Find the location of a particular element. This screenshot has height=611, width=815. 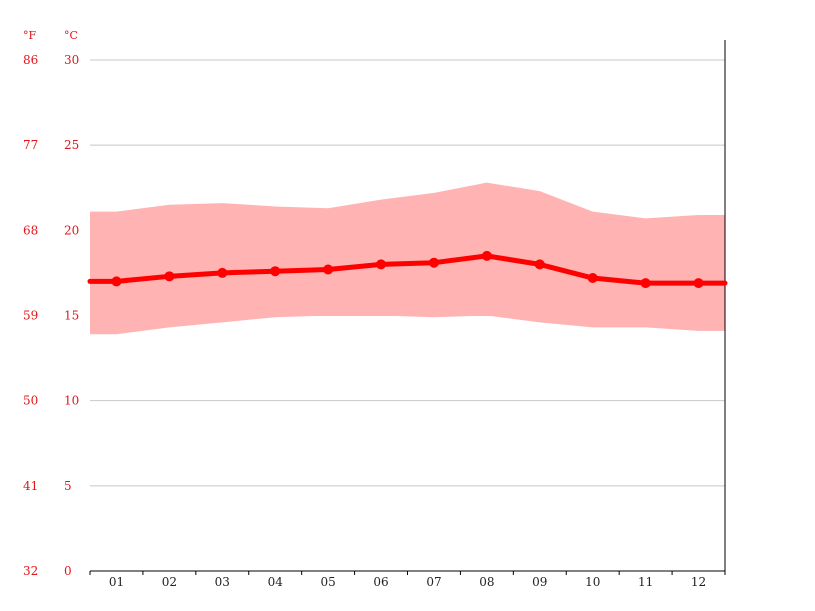

x-tick-label: 08 is located at coordinates (486, 582).